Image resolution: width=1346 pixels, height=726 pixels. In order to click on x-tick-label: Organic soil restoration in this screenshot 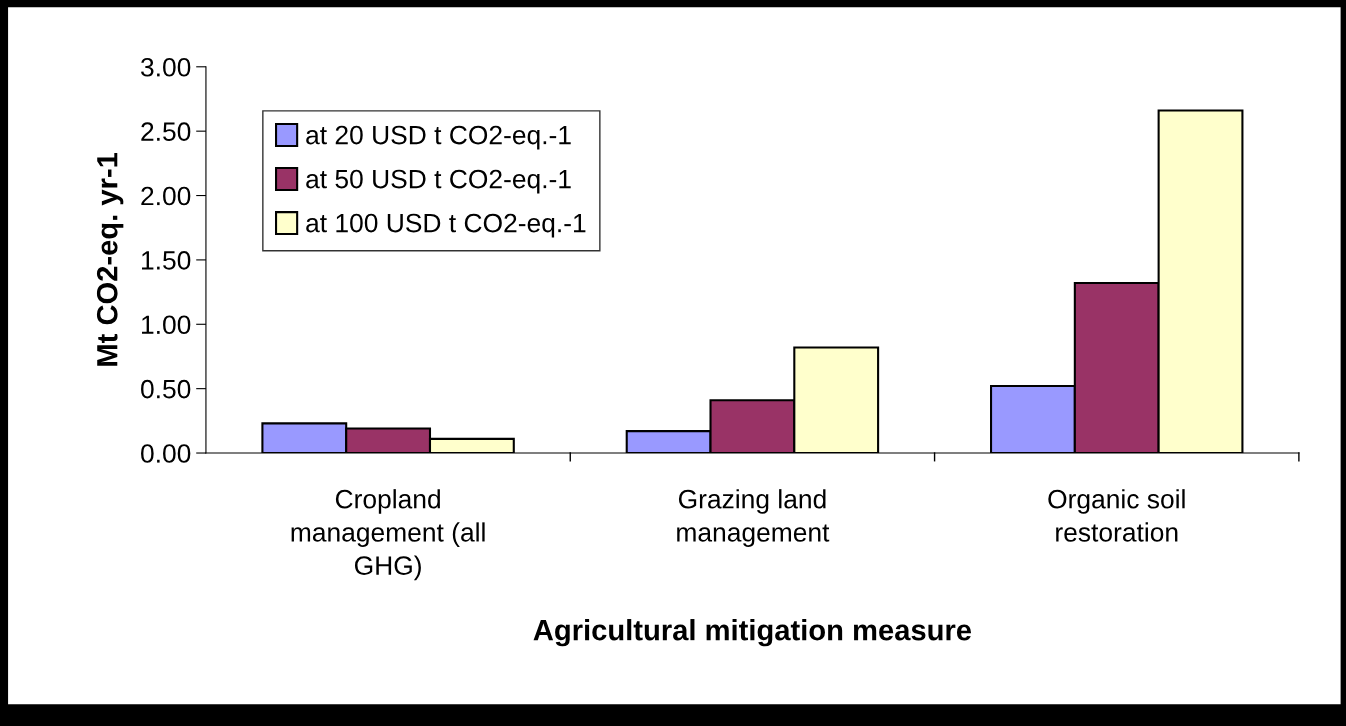, I will do `click(1116, 515)`.